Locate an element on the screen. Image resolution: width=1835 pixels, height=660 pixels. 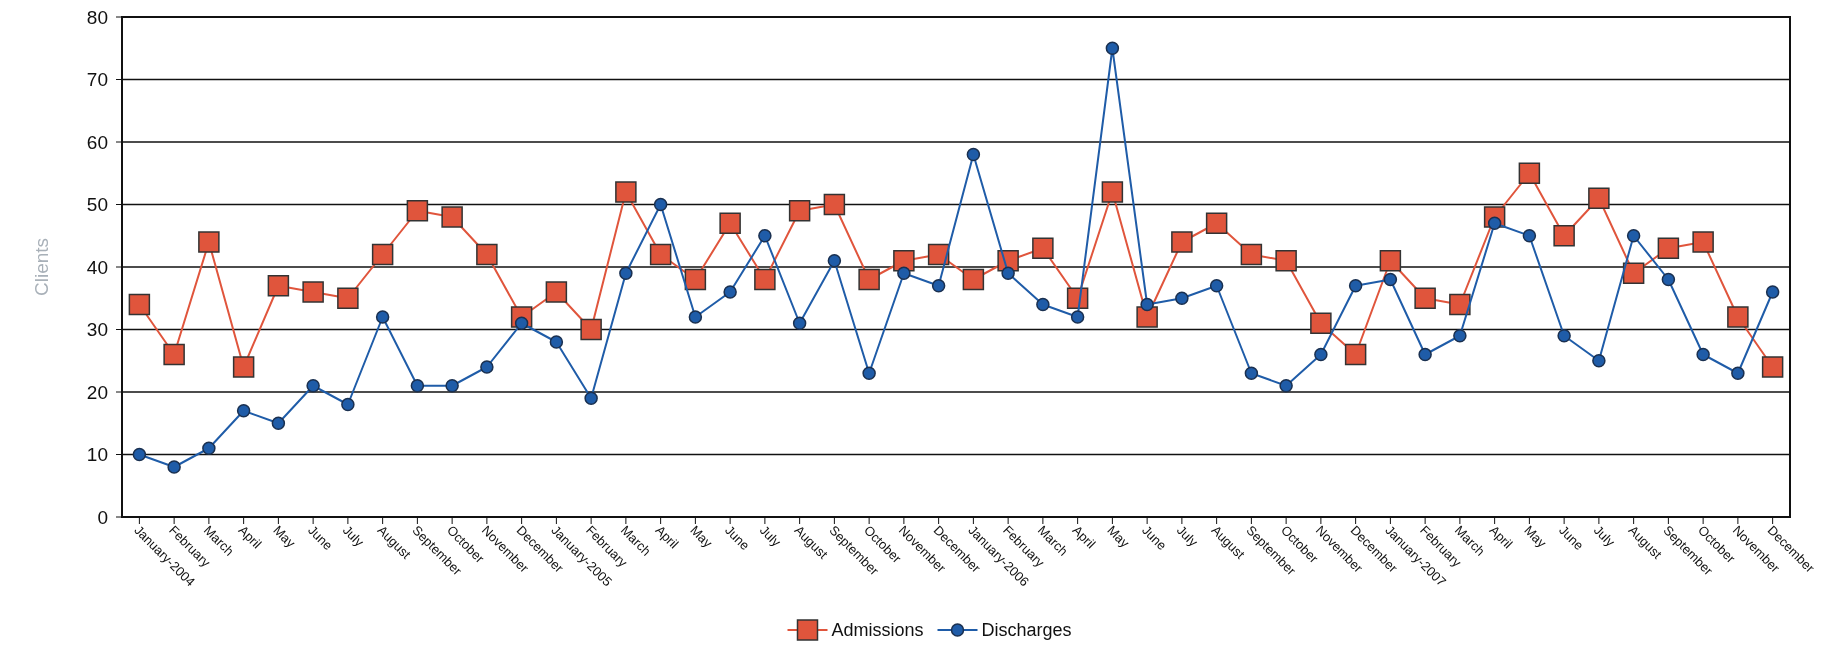
y-tick-label: 20 is located at coordinates (97, 392).